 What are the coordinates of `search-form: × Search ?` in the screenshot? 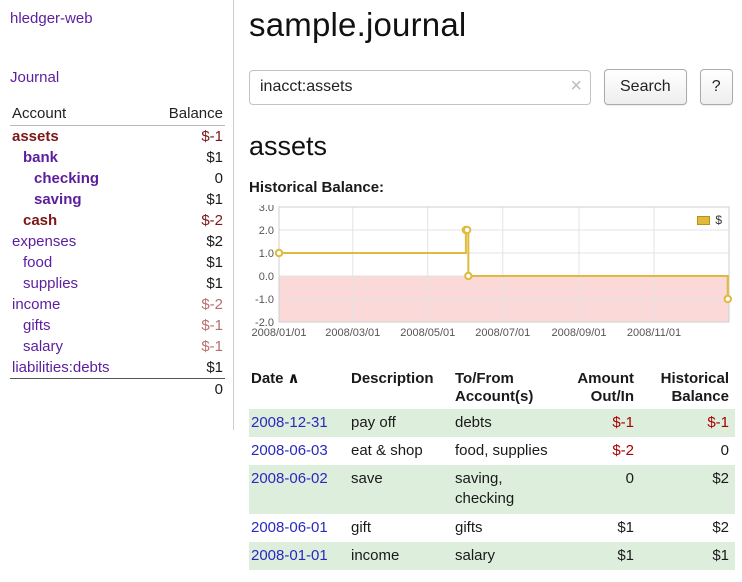 It's located at (492, 87).